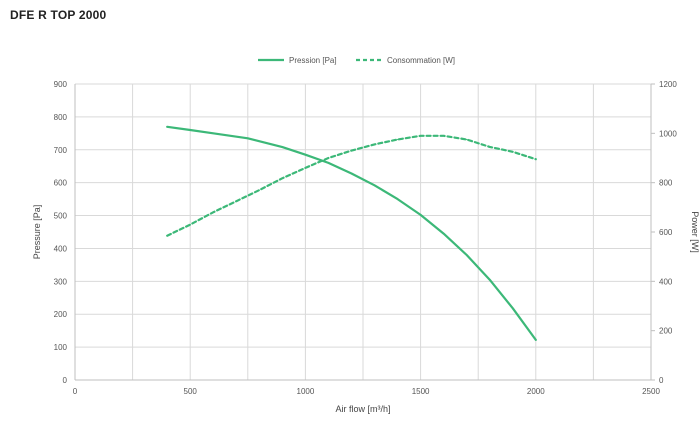  Describe the element at coordinates (191, 391) in the screenshot. I see `x-tick-label: 500` at that location.